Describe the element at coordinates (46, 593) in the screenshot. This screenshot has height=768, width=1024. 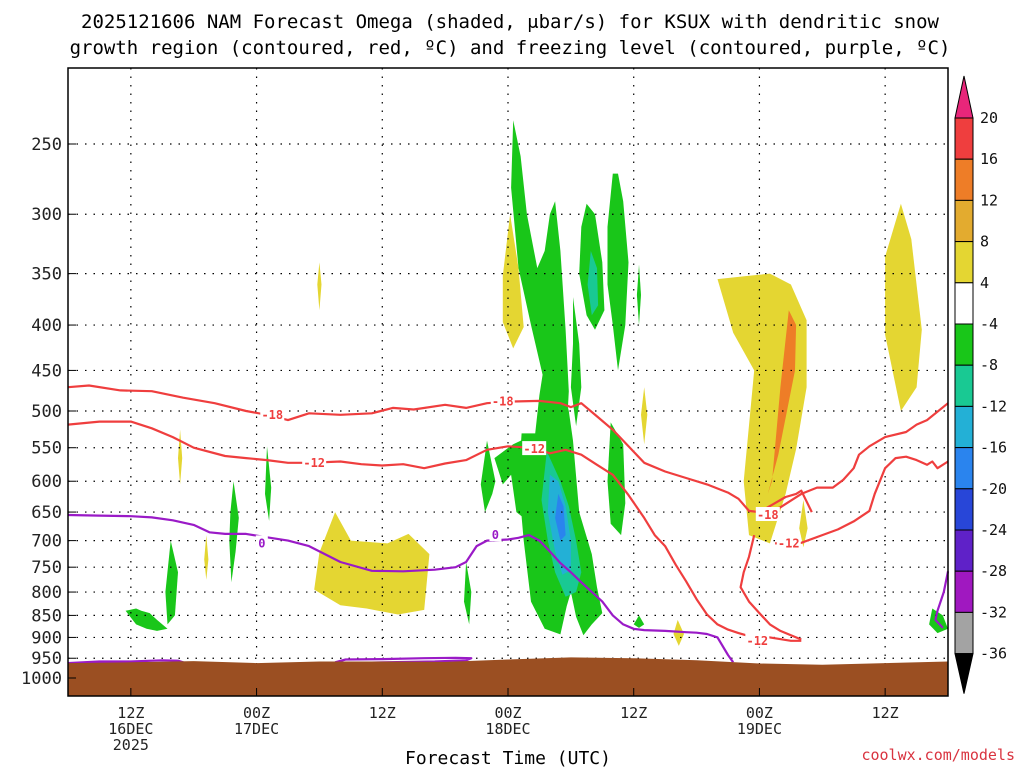
I see `y-tick-label-800: 800` at that location.